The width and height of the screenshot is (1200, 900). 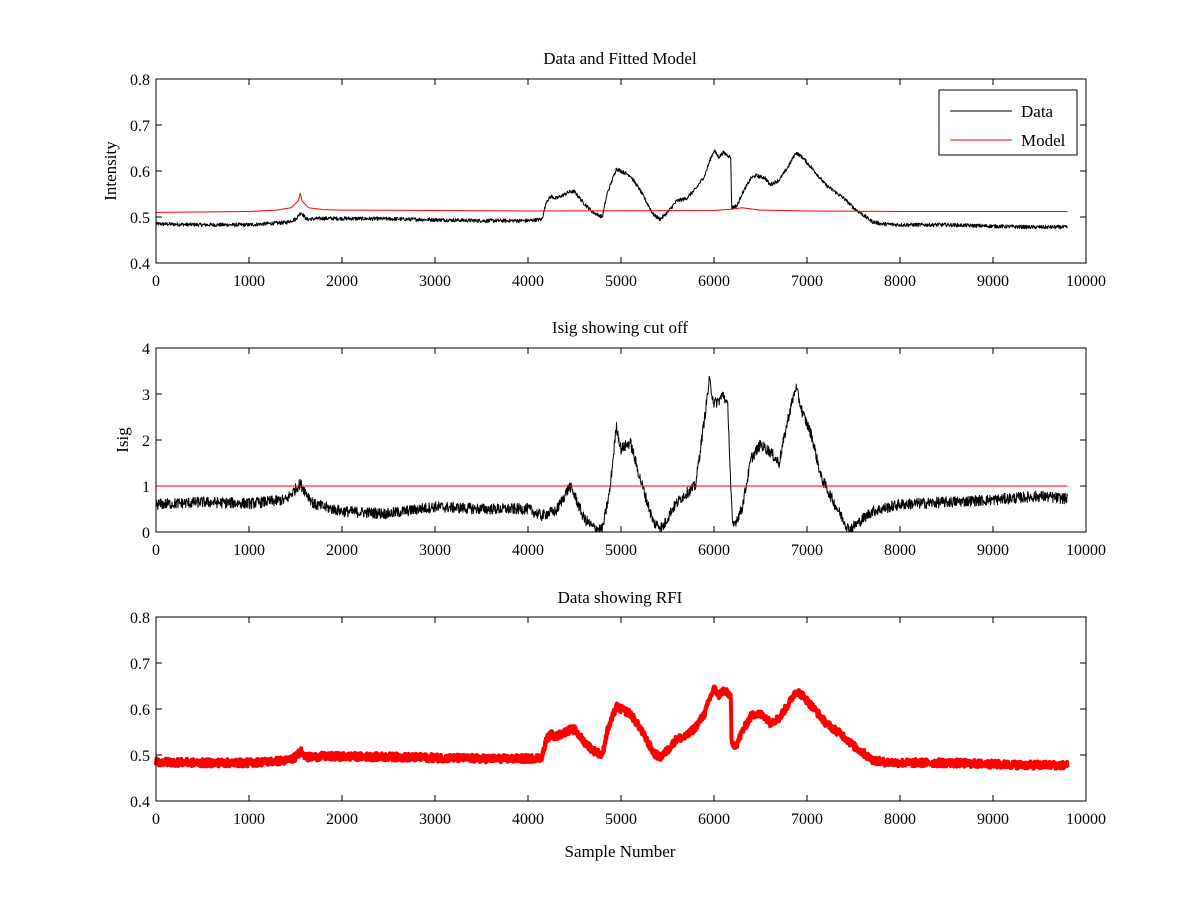 I want to click on plot-title: Isig showing cut off, so click(x=620, y=327).